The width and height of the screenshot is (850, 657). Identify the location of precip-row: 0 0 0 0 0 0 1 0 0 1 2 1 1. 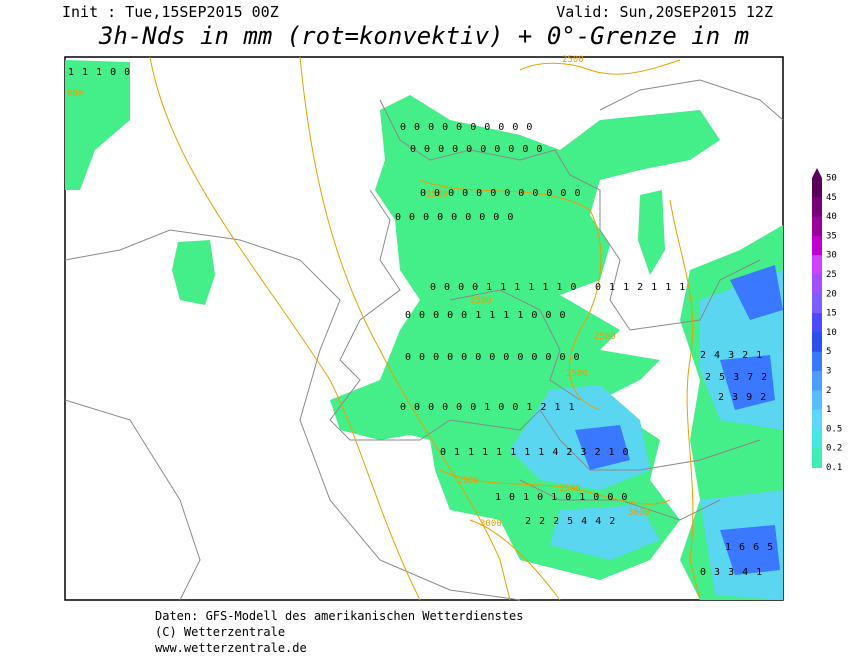
(488, 407).